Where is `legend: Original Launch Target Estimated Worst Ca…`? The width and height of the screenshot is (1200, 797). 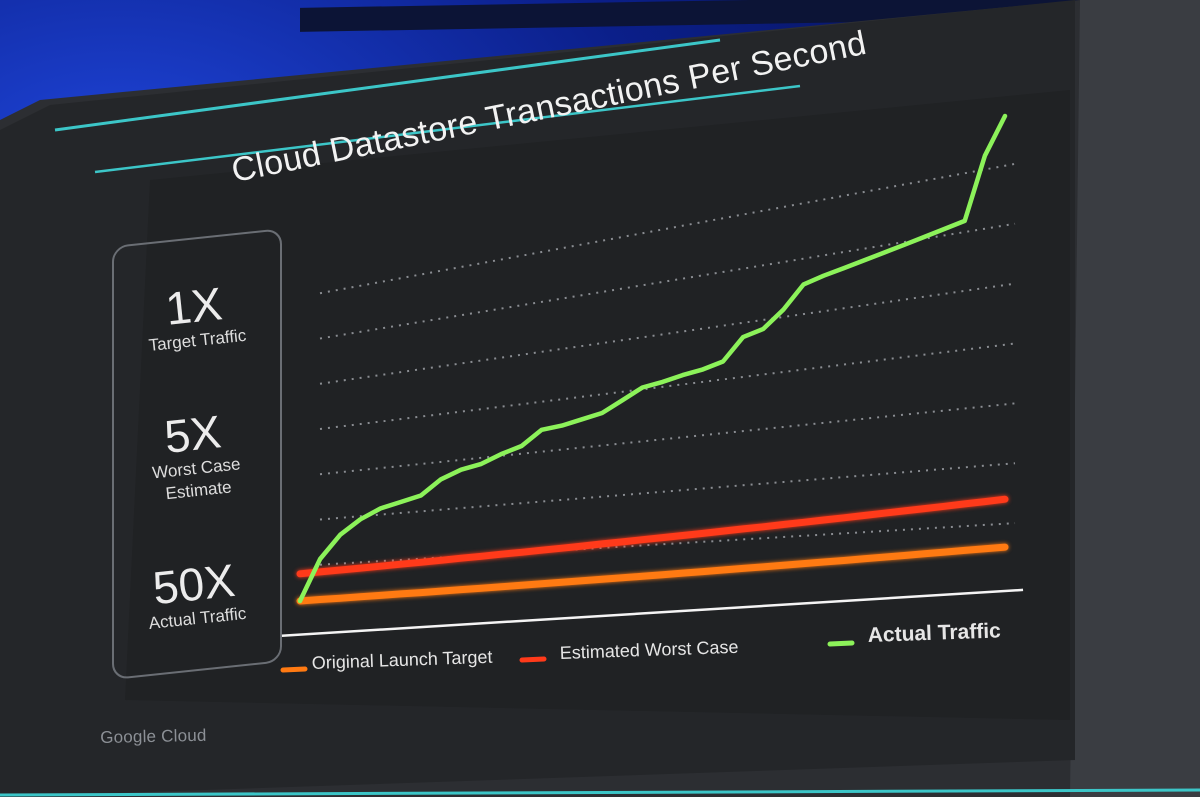 legend: Original Launch Target Estimated Worst Ca… is located at coordinates (640, 646).